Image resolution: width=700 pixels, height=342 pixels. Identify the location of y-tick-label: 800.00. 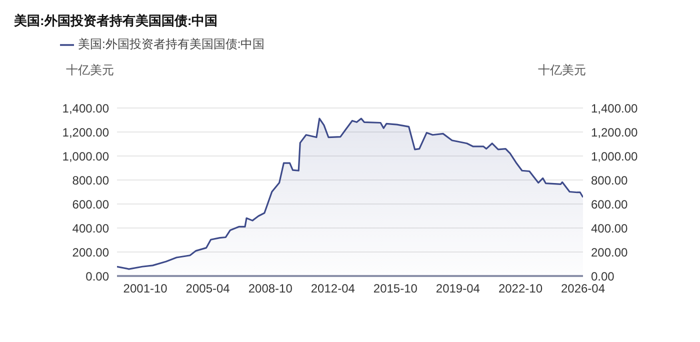
(91, 180).